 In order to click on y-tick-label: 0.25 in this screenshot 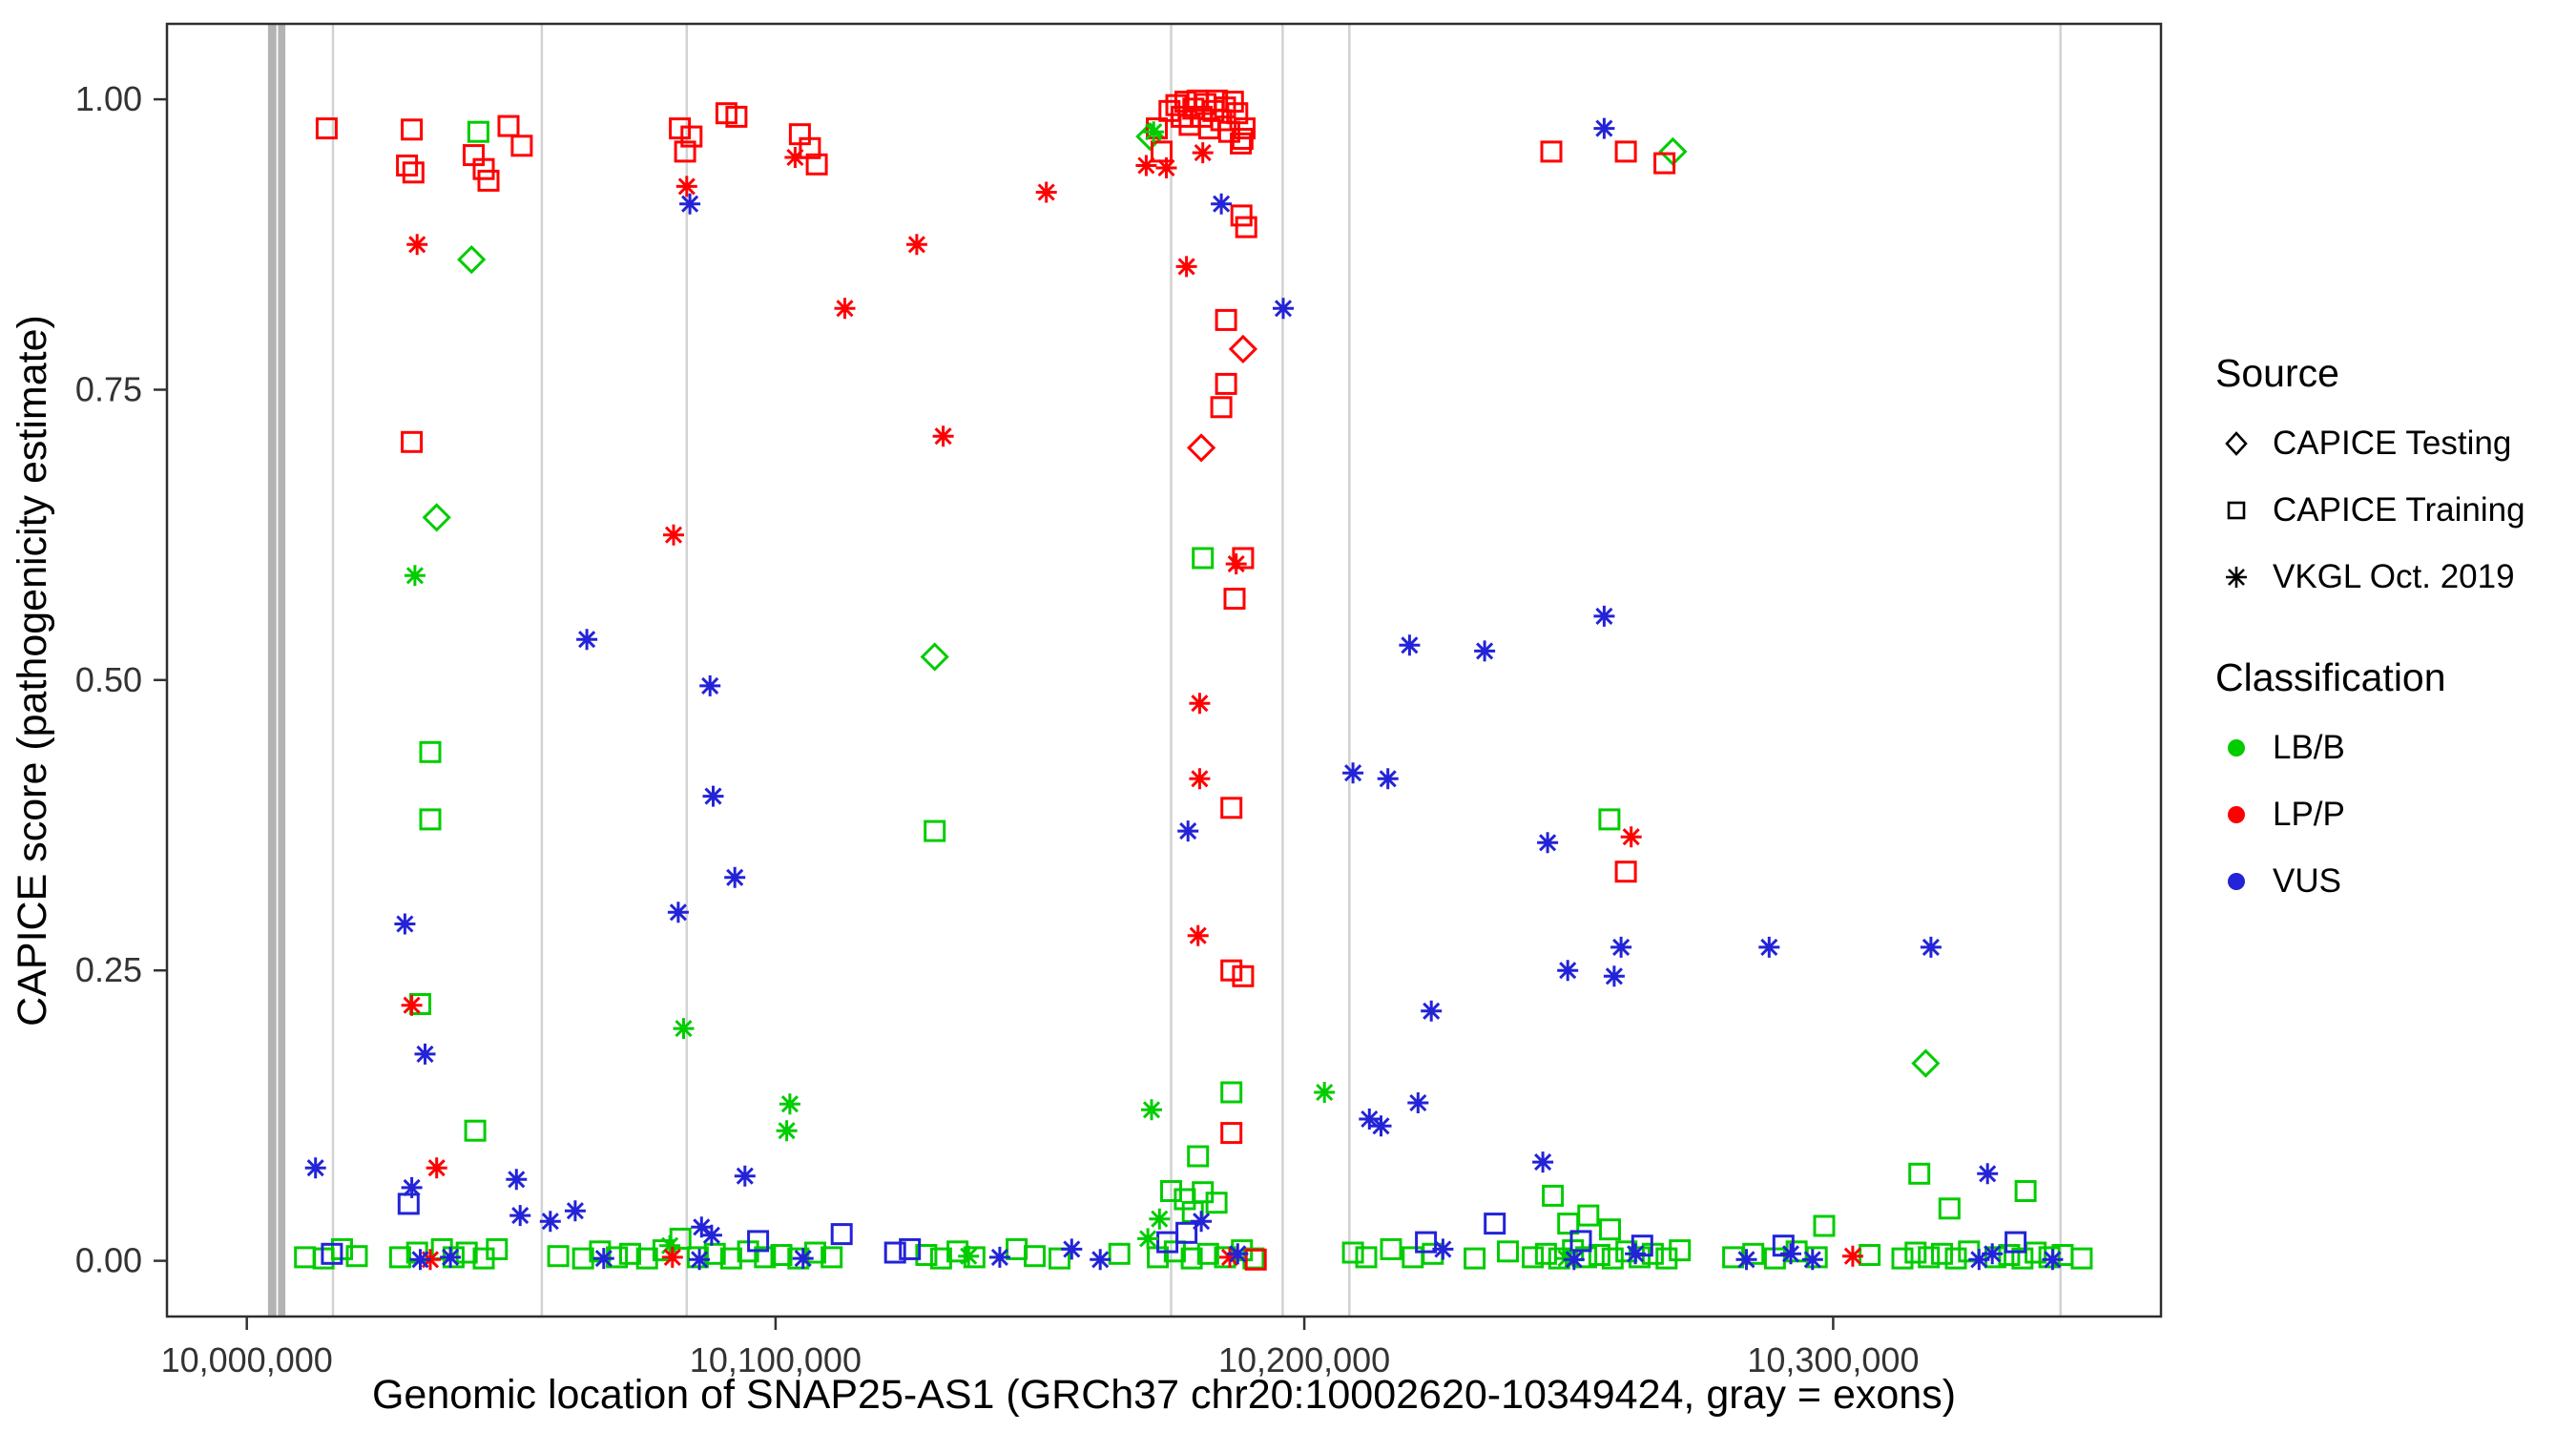, I will do `click(108, 969)`.